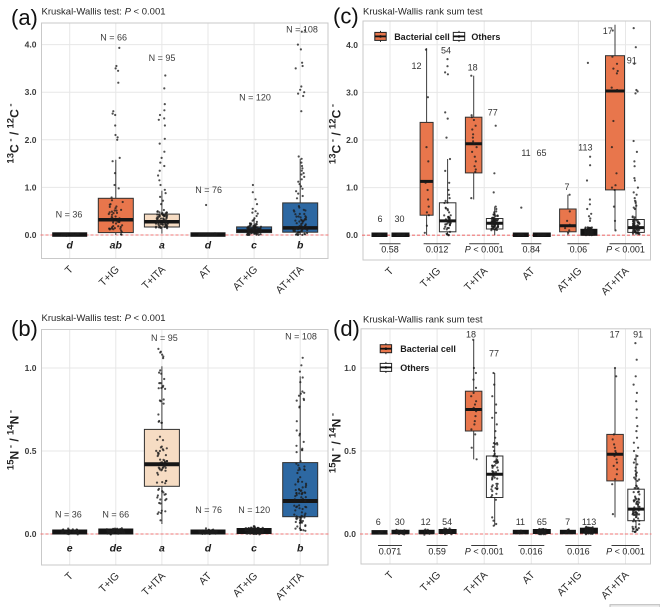  Describe the element at coordinates (390, 552) in the screenshot. I see `svg-text: 0.071` at that location.